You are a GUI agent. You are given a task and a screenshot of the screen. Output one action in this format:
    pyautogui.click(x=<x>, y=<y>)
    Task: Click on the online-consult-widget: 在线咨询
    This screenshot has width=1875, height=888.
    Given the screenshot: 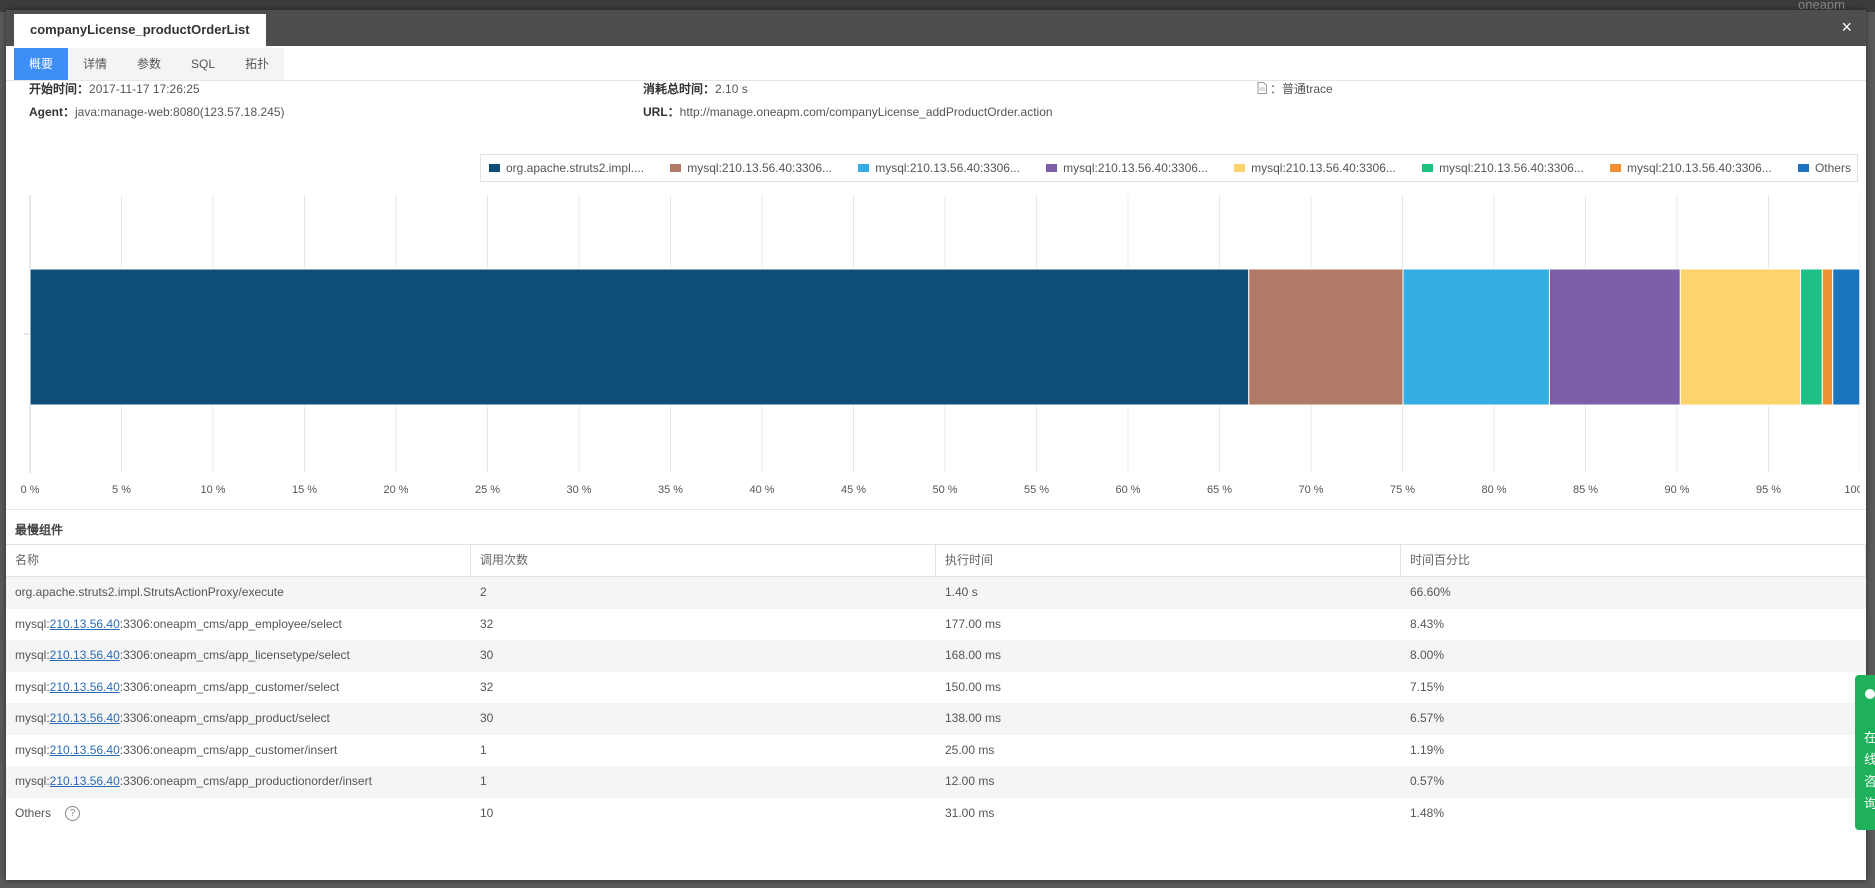 What is the action you would take?
    pyautogui.click(x=1865, y=752)
    